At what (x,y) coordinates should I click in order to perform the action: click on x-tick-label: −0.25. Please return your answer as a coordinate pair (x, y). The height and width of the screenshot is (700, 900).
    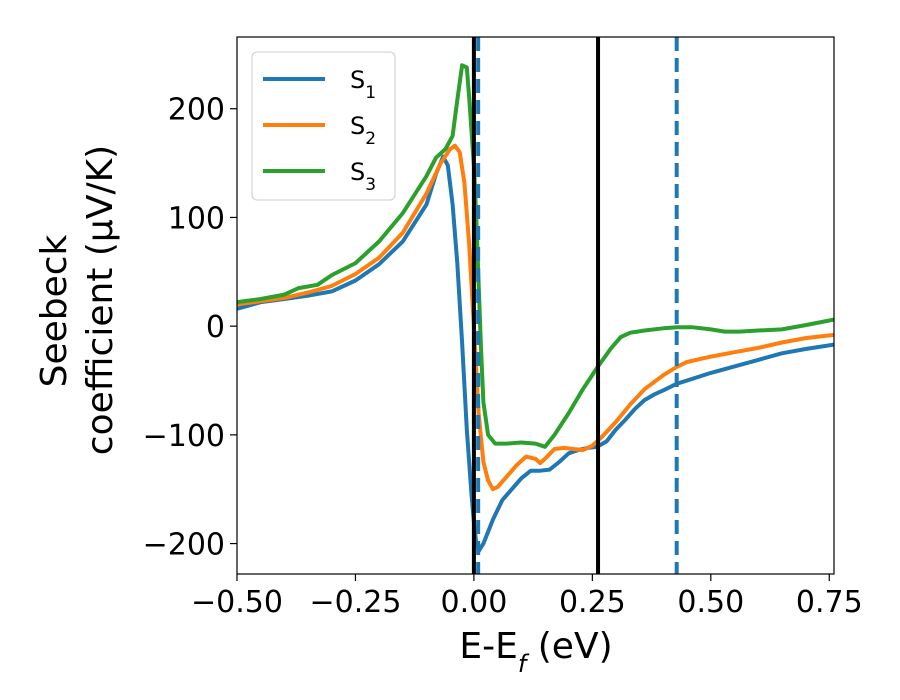
    Looking at the image, I should click on (355, 602).